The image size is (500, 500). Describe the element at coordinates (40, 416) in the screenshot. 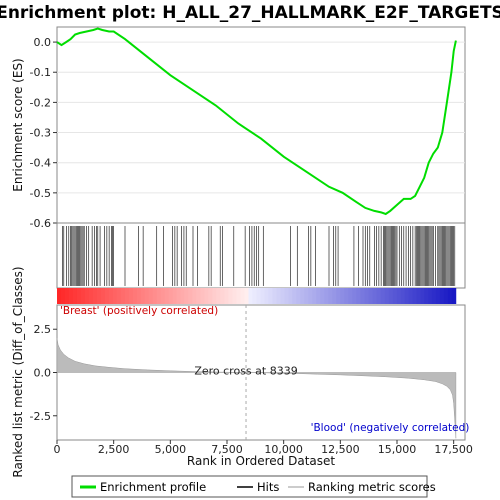

I see `metric-y-tick-label: -2.5` at that location.